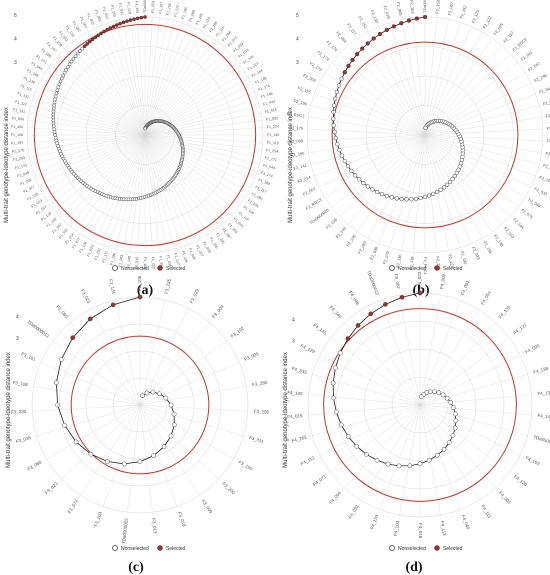 Image resolution: width=550 pixels, height=575 pixels. What do you see at coordinates (375, 16) in the screenshot?
I see `spoke-label-b: F2_130` at bounding box center [375, 16].